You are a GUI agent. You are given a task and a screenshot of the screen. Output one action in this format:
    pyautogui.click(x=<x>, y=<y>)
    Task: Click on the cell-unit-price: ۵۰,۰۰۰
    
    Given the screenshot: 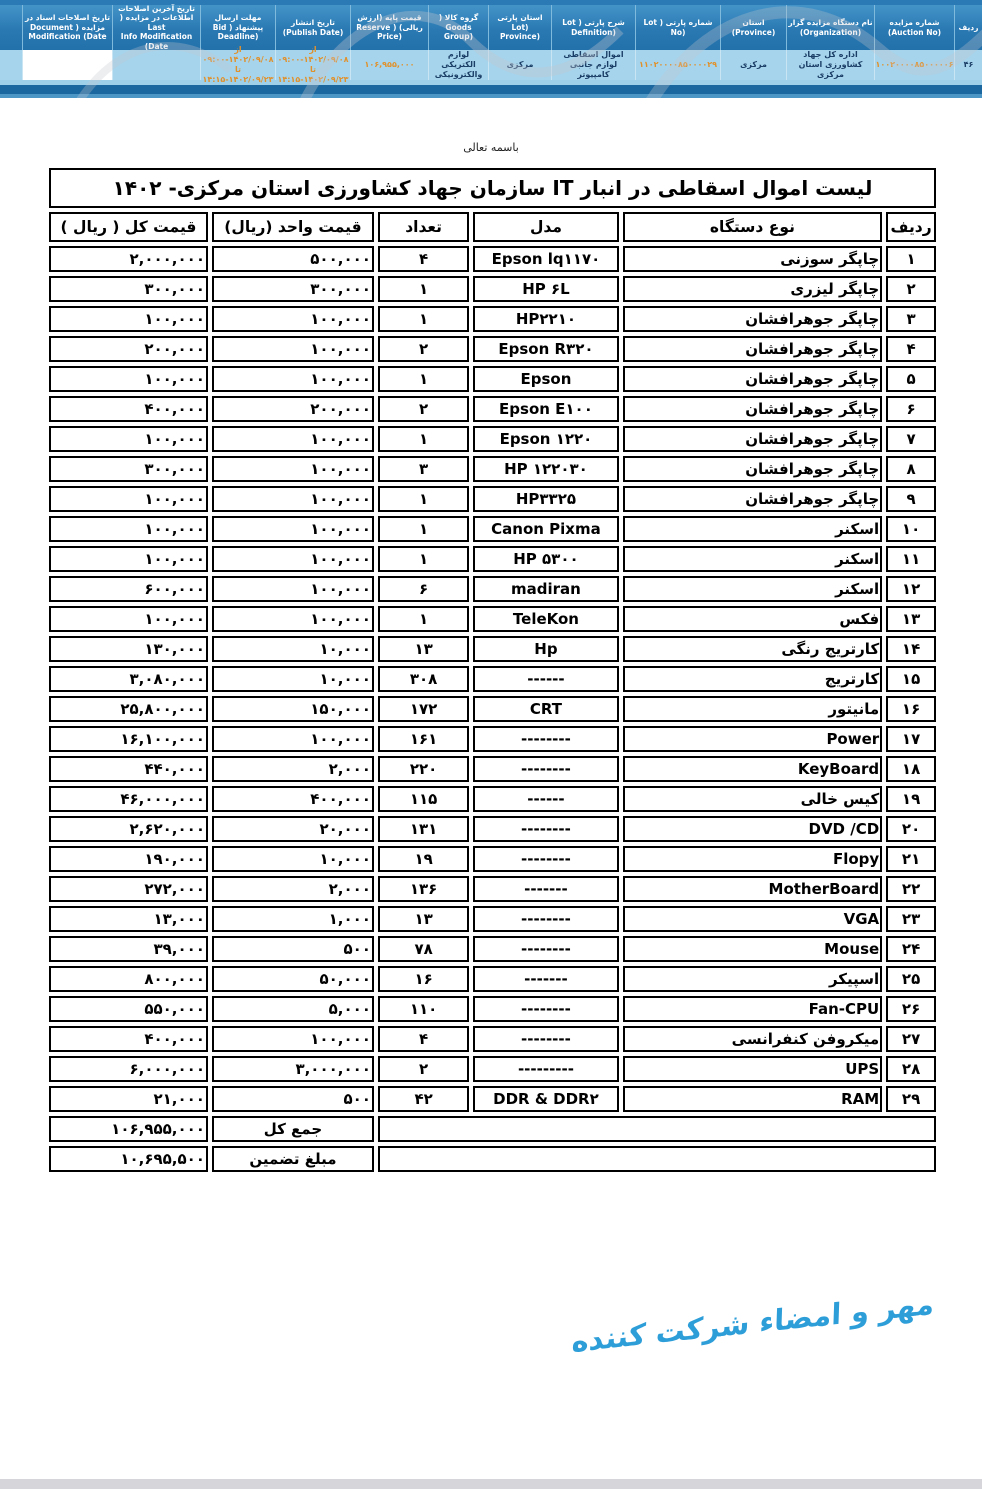 What is the action you would take?
    pyautogui.click(x=292, y=979)
    